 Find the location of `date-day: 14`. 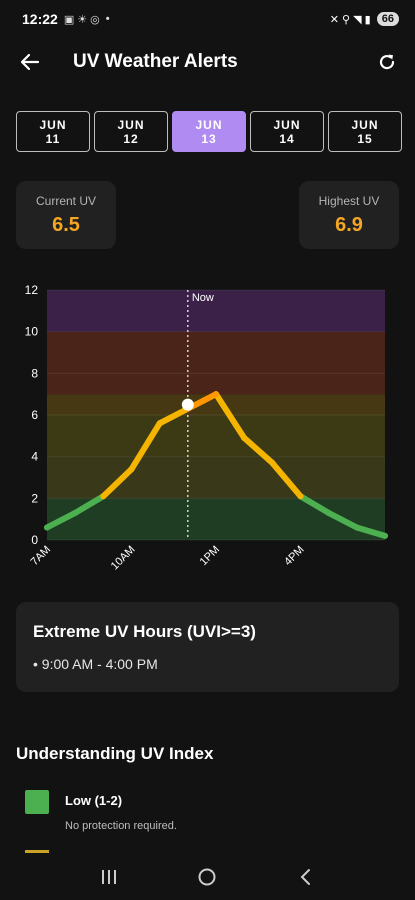

date-day: 14 is located at coordinates (287, 138).